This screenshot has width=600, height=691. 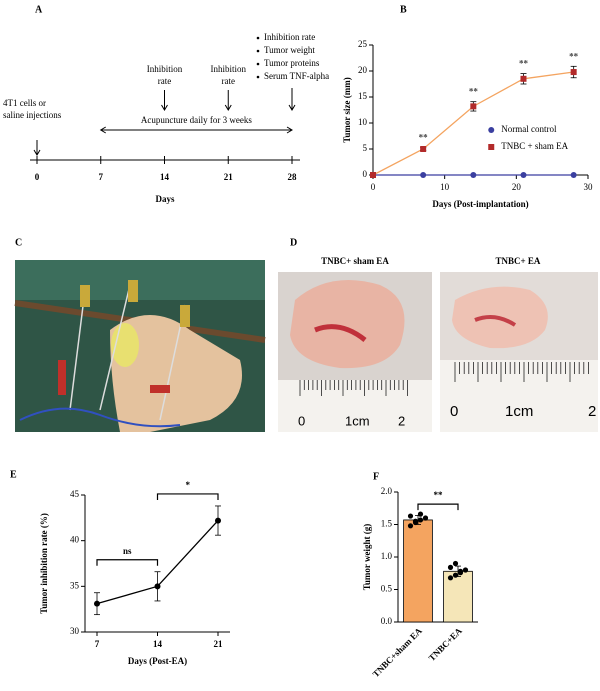 What do you see at coordinates (589, 187) in the screenshot?
I see `x-tick-label: 30` at bounding box center [589, 187].